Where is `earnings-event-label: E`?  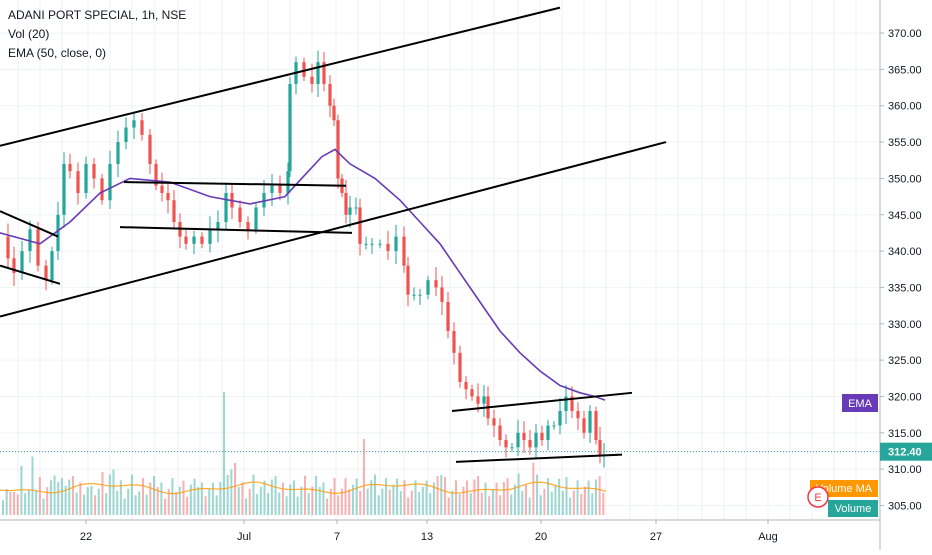
earnings-event-label: E is located at coordinates (817, 498).